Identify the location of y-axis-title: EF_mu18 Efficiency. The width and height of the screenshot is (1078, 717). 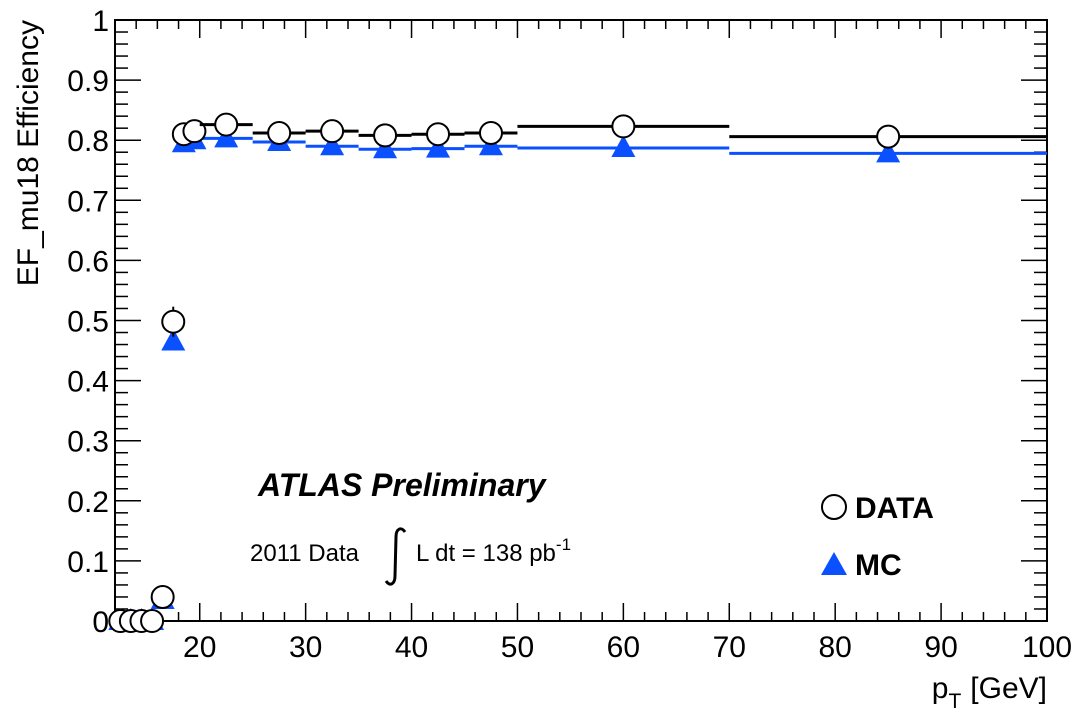
(28, 153).